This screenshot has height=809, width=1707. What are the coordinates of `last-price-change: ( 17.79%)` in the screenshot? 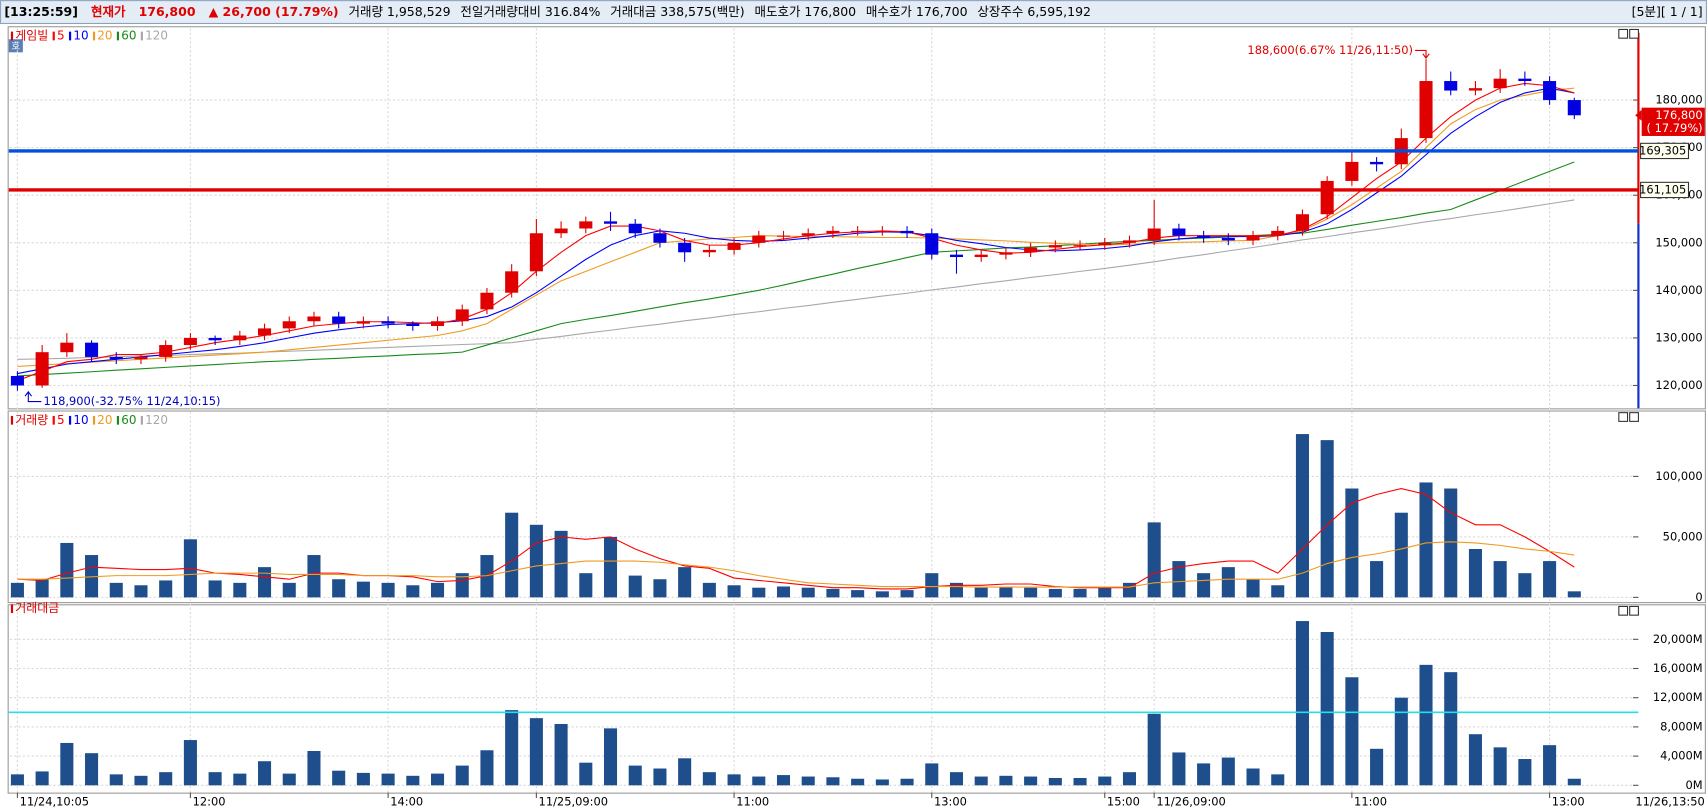 It's located at (1675, 128).